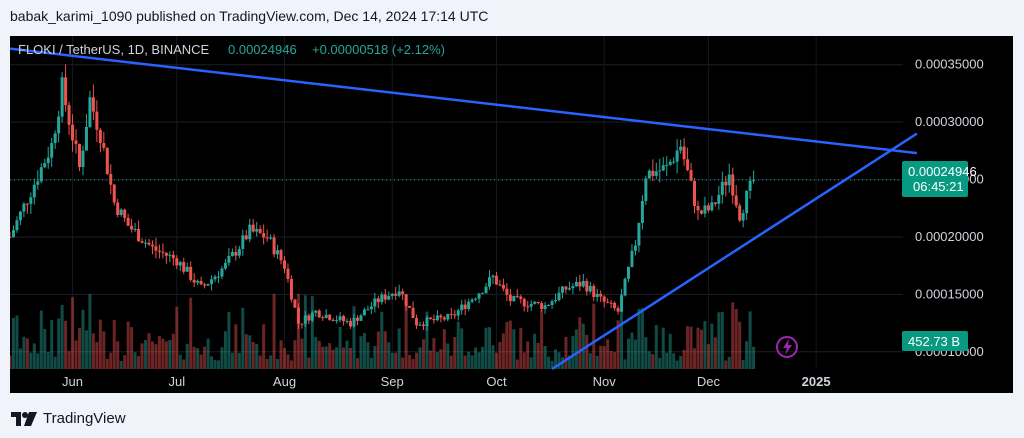 The height and width of the screenshot is (438, 1024). What do you see at coordinates (949, 236) in the screenshot?
I see `price-tick-label: 0.00020000` at bounding box center [949, 236].